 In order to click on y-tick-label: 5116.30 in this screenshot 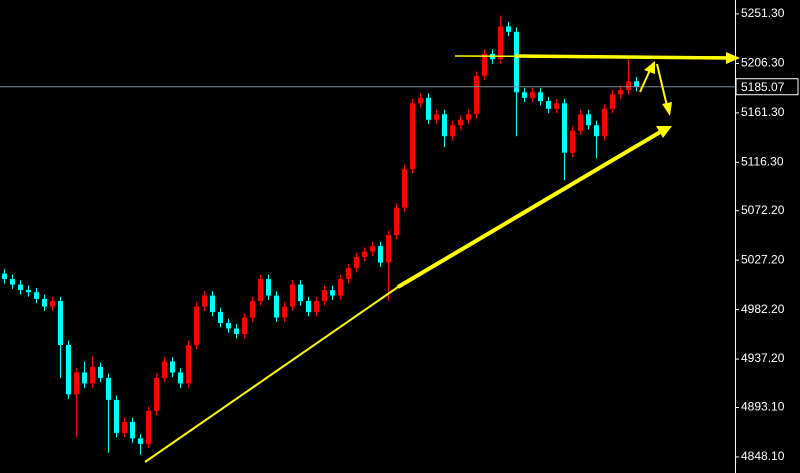, I will do `click(762, 161)`.